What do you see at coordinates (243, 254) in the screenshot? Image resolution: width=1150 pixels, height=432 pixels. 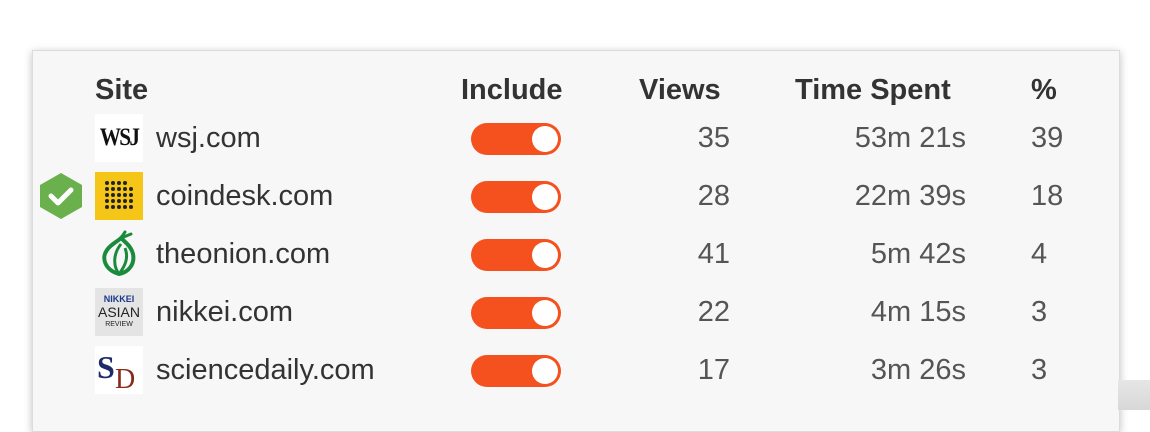 I see `site-name: theonion.com` at bounding box center [243, 254].